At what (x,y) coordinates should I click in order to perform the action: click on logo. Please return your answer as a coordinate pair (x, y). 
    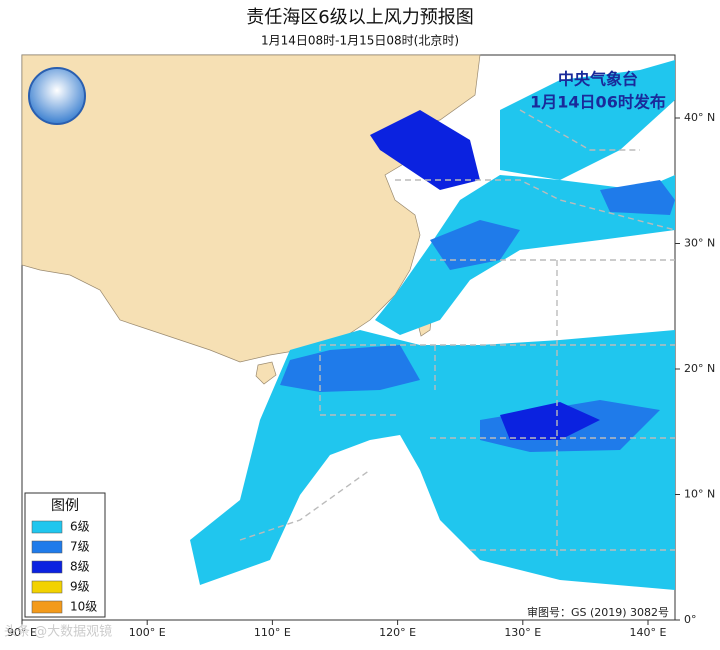
    Looking at the image, I should click on (57, 96).